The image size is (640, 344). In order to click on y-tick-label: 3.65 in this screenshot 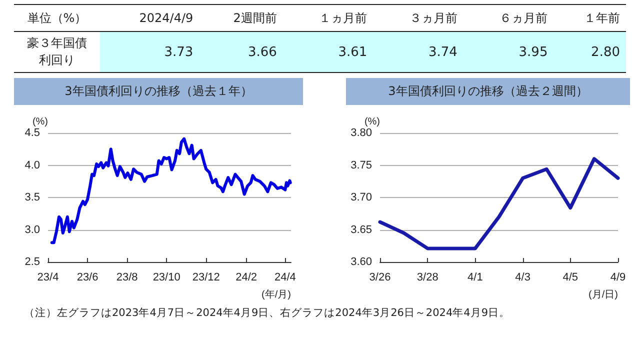, I will do `click(361, 230)`.